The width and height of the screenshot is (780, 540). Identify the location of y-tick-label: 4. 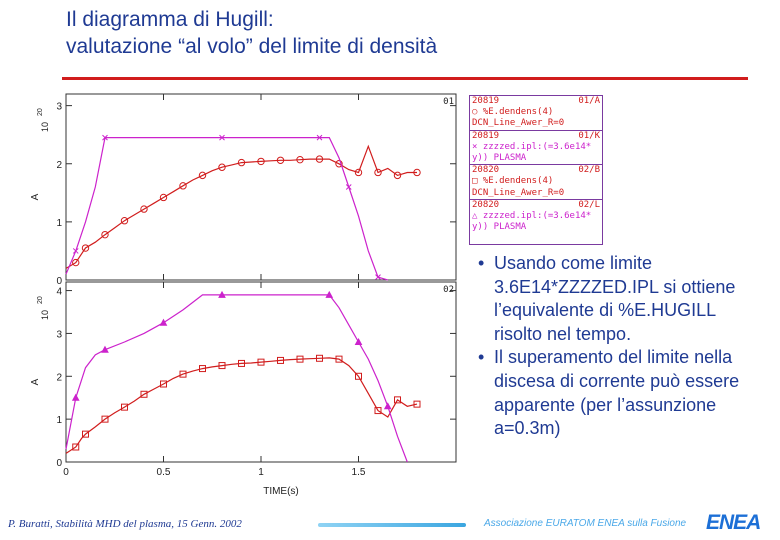
(59, 292).